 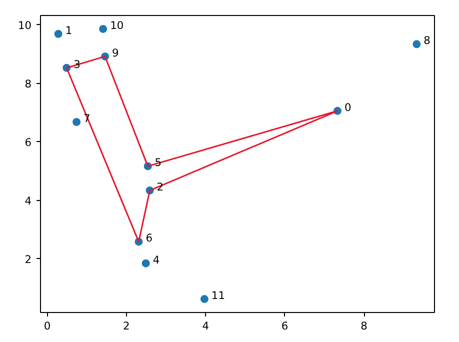 What do you see at coordinates (116, 53) in the screenshot?
I see `annotation: 9` at bounding box center [116, 53].